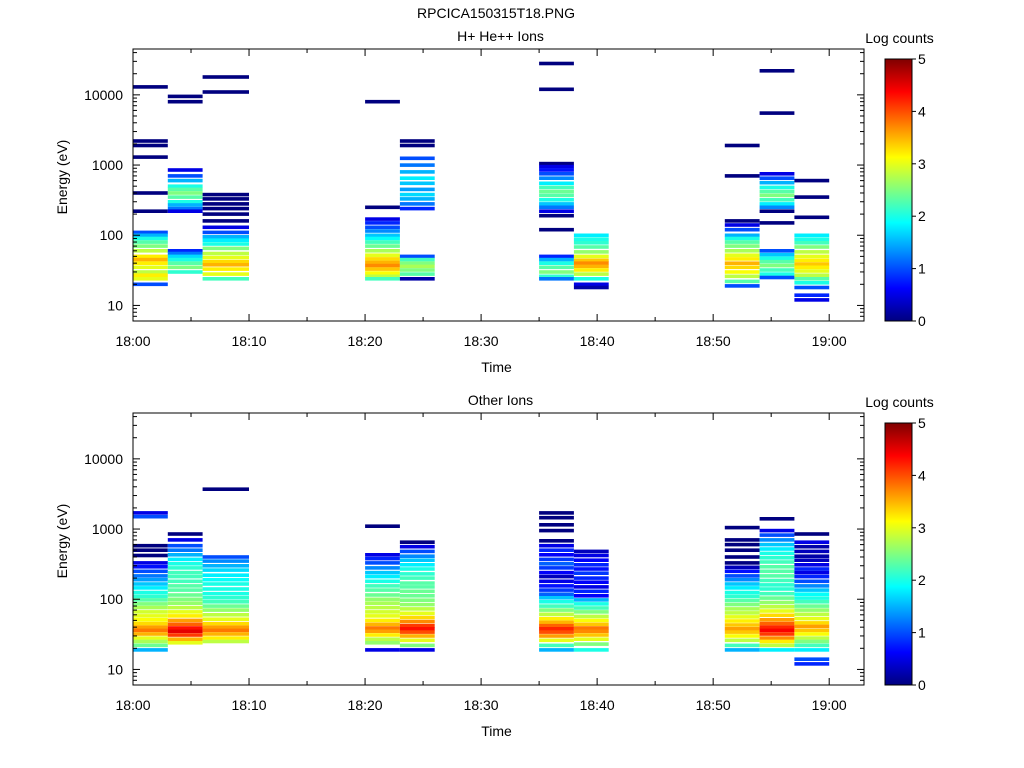 Image resolution: width=1024 pixels, height=768 pixels. What do you see at coordinates (500, 400) in the screenshot?
I see `panel-title: Other Ions` at bounding box center [500, 400].